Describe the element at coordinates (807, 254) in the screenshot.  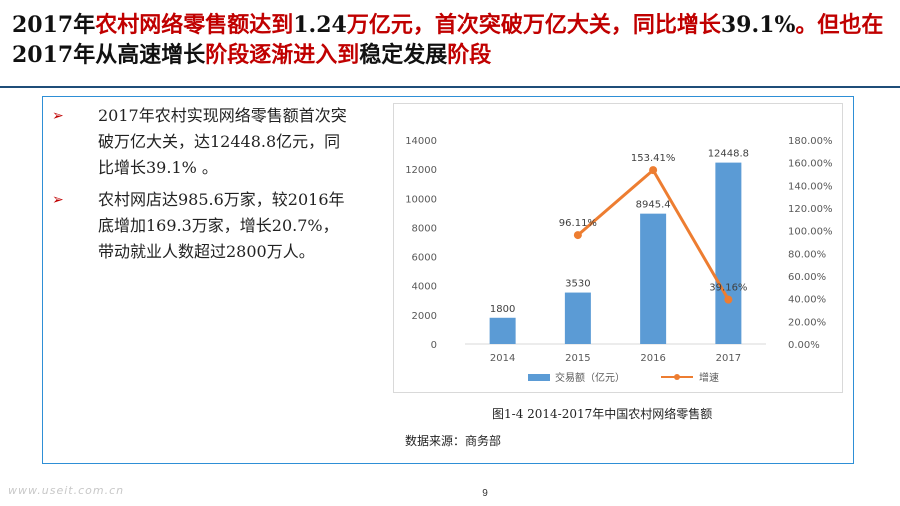
I see `y-right-tick-label: 80.00%` at that location.